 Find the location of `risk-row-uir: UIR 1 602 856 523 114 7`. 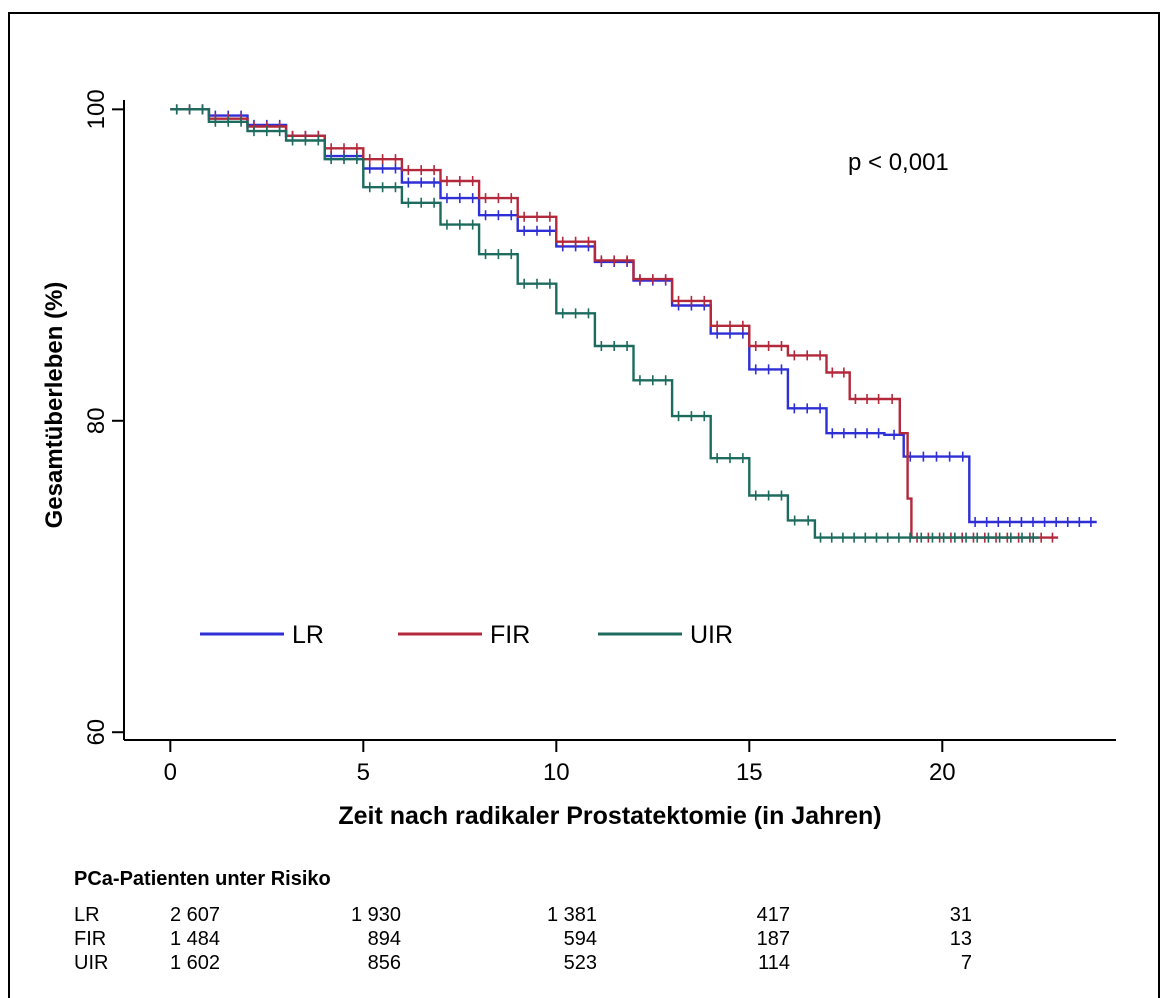

risk-row-uir: UIR 1 602 856 523 114 7 is located at coordinates (582, 963).